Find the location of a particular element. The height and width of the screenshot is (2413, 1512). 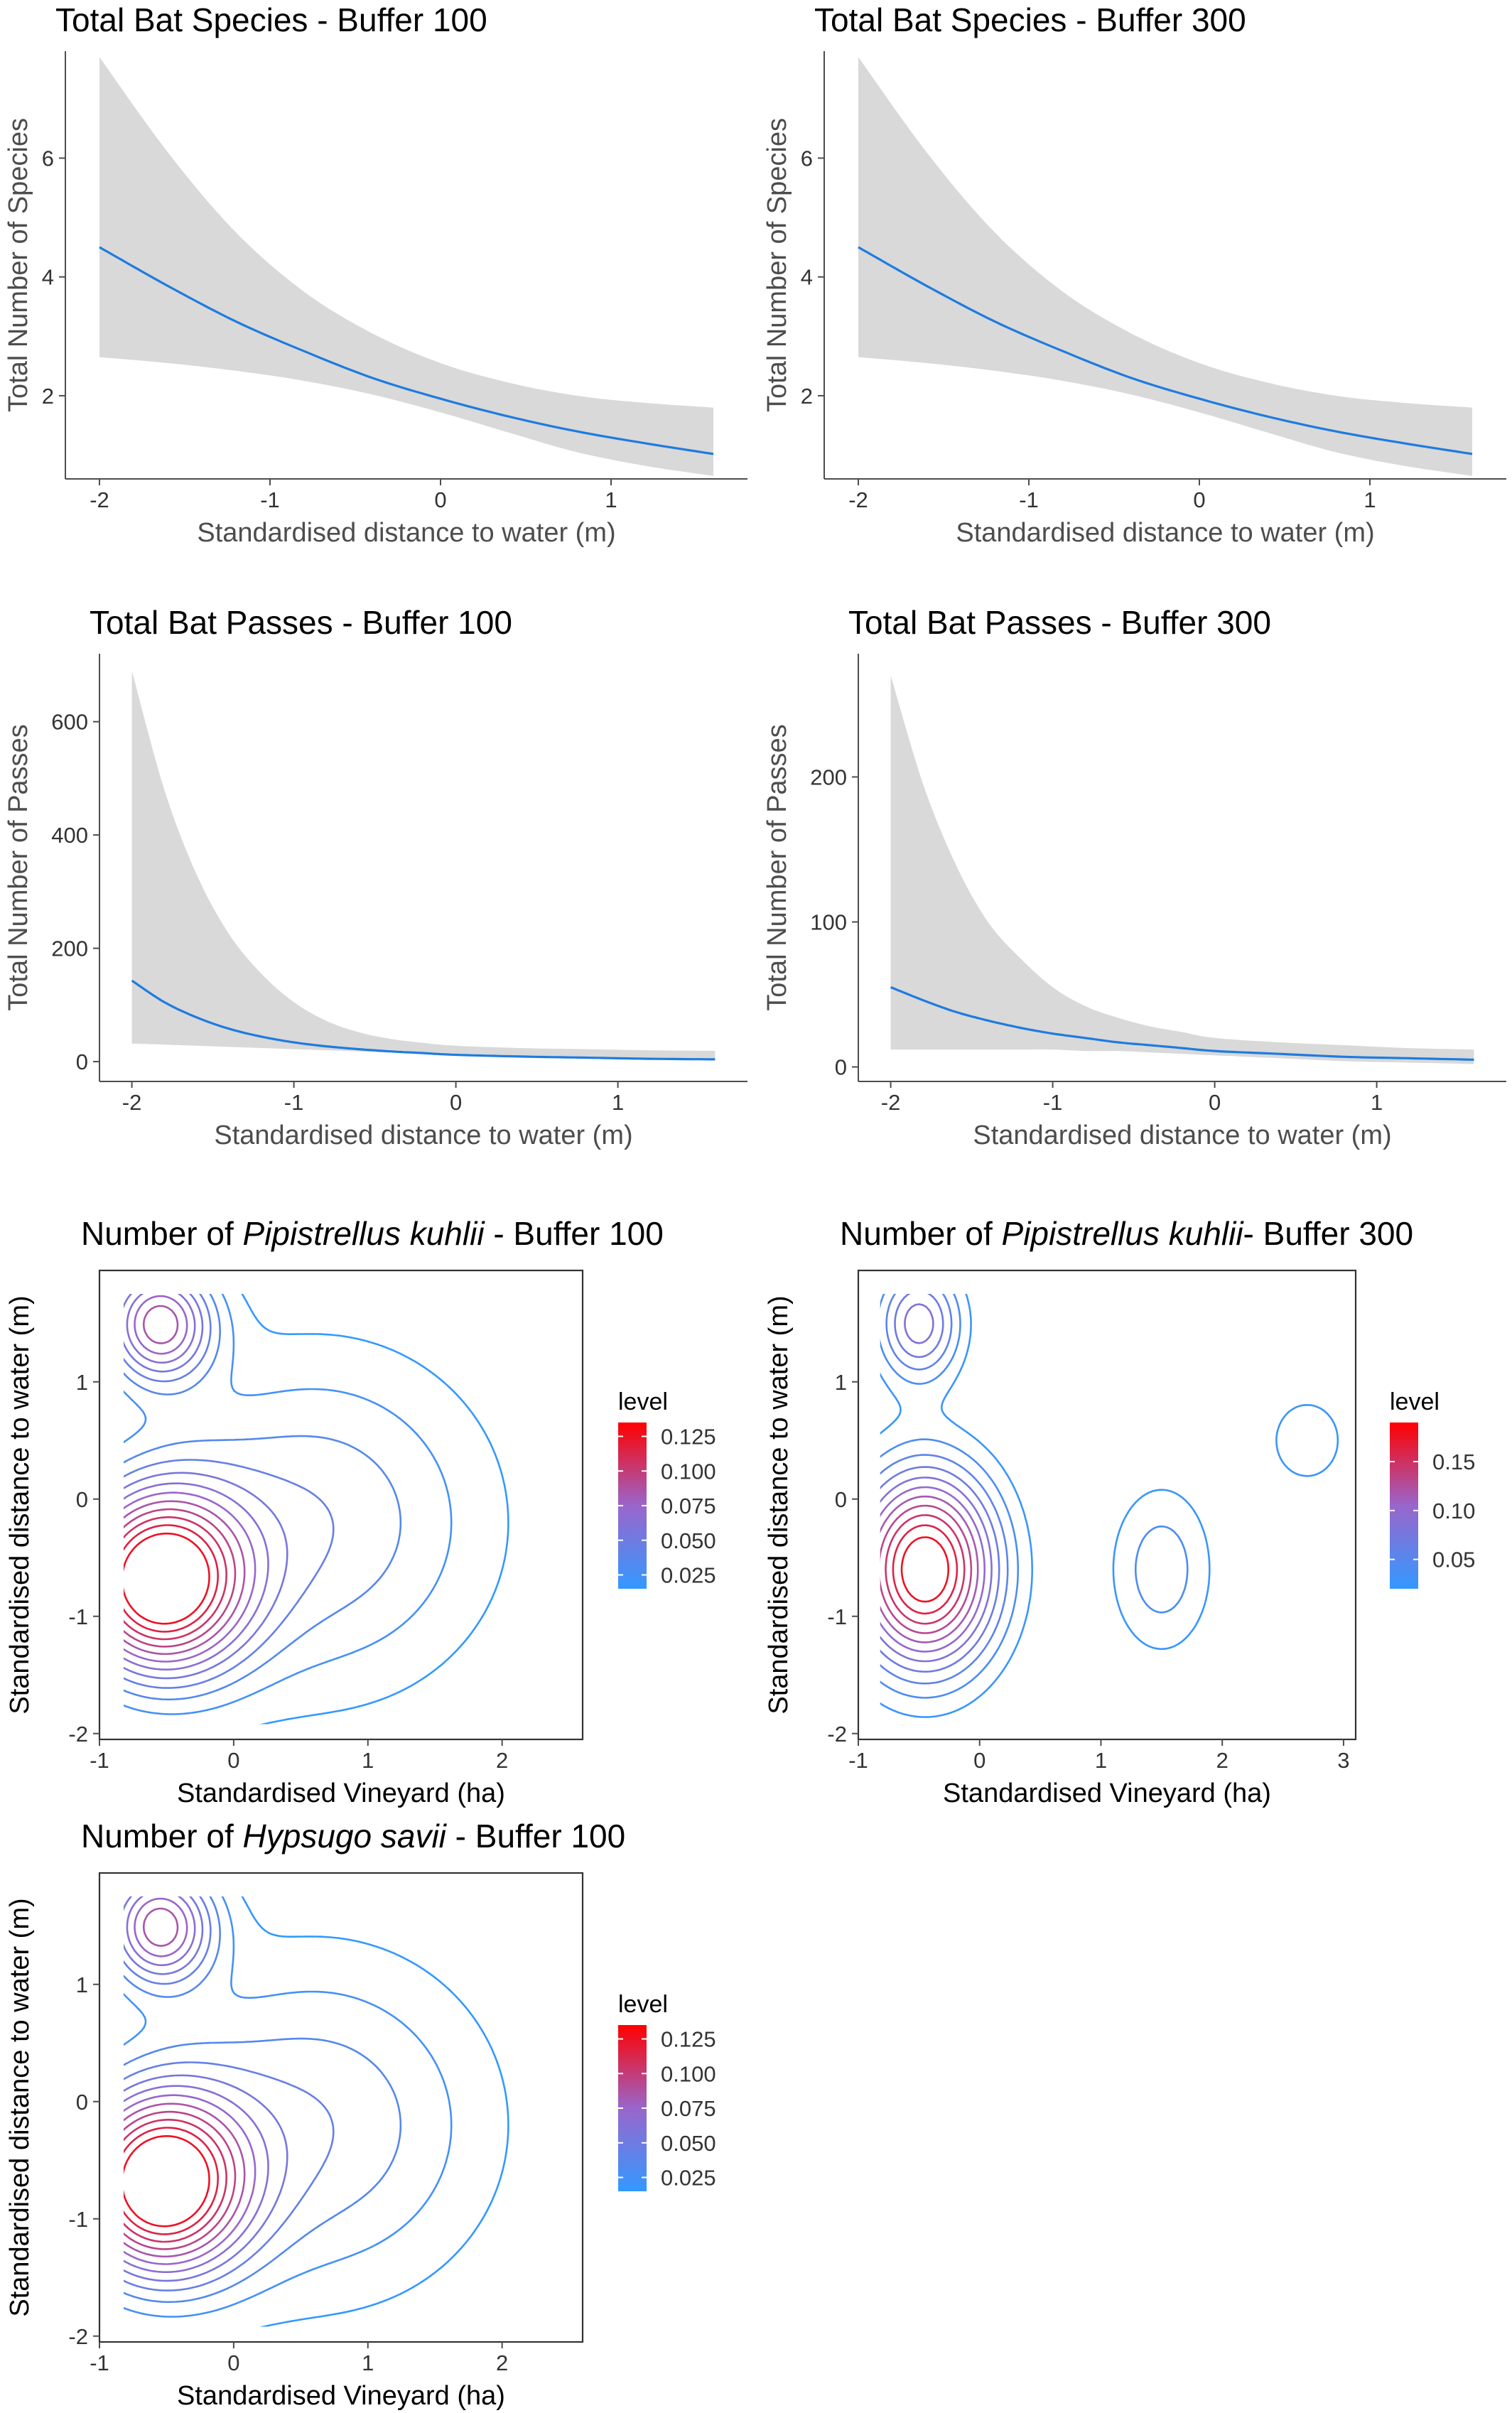

x-axis-label: Standardised distance to water (m) is located at coordinates (1182, 1136).